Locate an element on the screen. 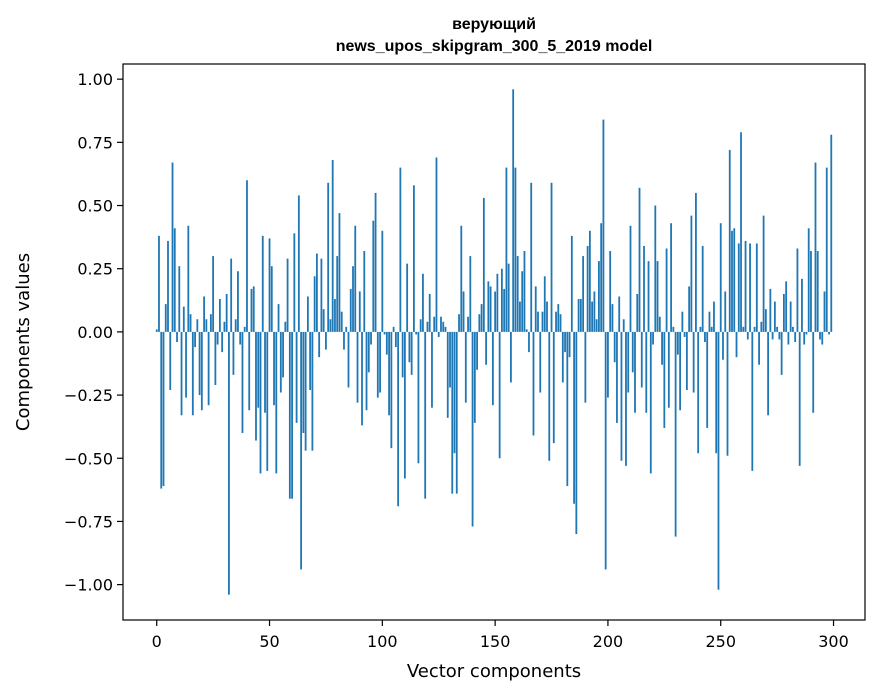 The image size is (880, 696). y-tick-label: −0.25 is located at coordinates (88, 395).